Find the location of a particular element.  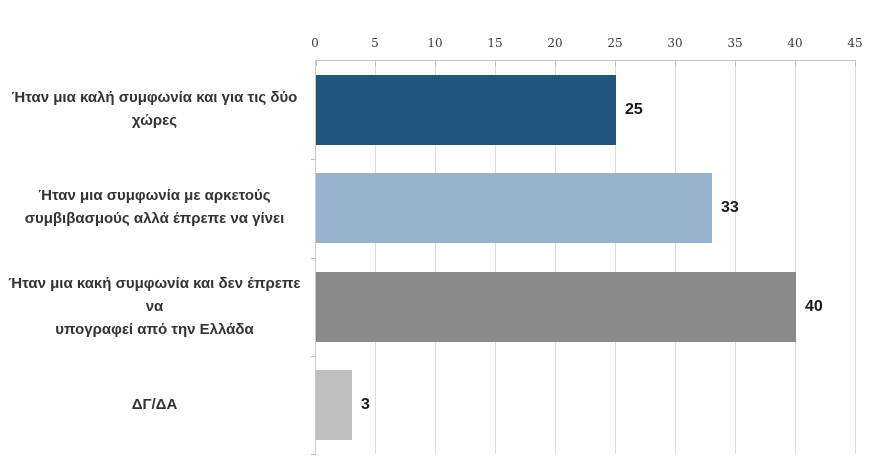

x-axis-tick-labels: 0 5 10 15 20 25 30 35 40 45 is located at coordinates (586, 45).